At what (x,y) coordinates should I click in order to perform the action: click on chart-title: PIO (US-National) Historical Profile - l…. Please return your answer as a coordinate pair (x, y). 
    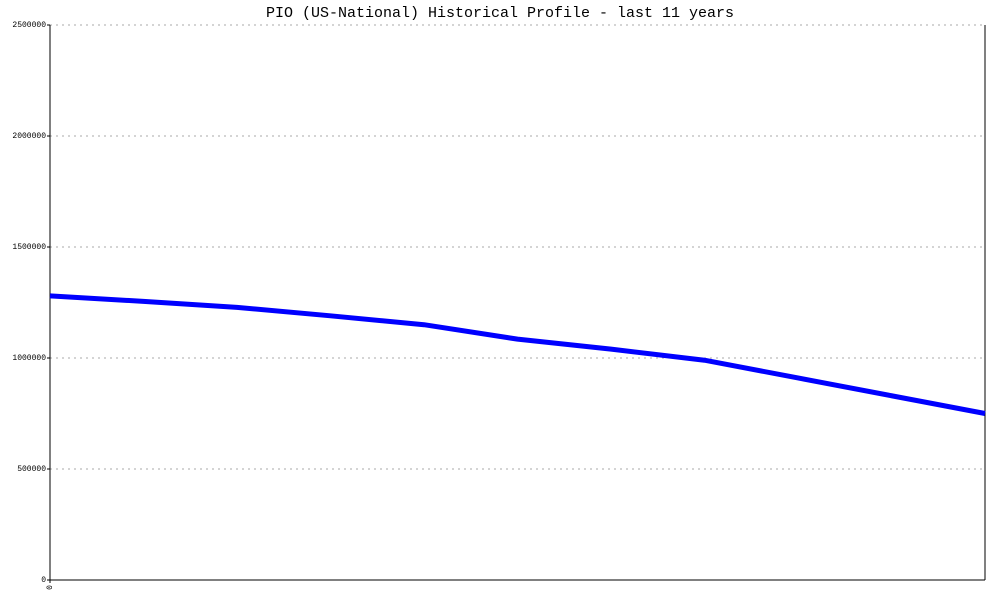
    Looking at the image, I should click on (500, 13).